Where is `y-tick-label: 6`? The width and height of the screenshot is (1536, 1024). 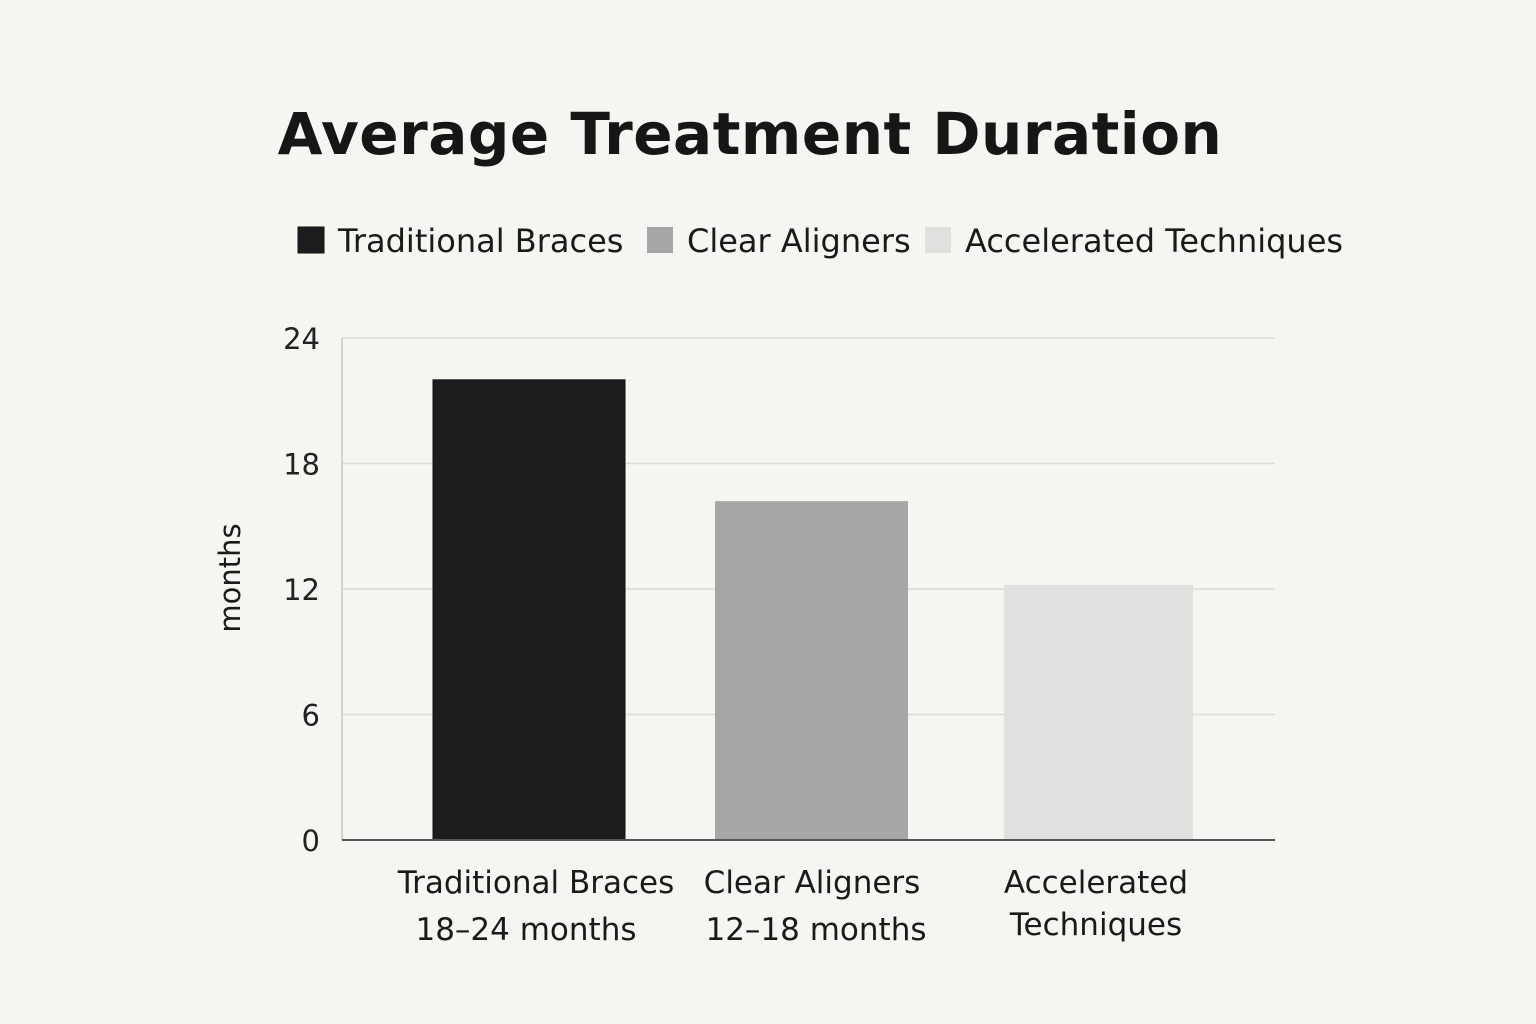
y-tick-label: 6 is located at coordinates (311, 716).